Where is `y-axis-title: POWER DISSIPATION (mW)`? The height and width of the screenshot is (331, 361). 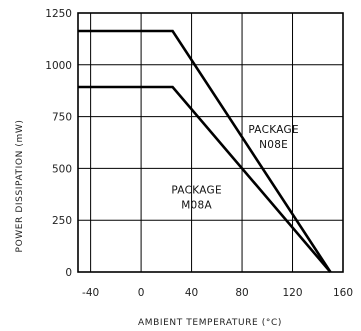
y-axis-title: POWER DISSIPATION (mW) is located at coordinates (20, 186).